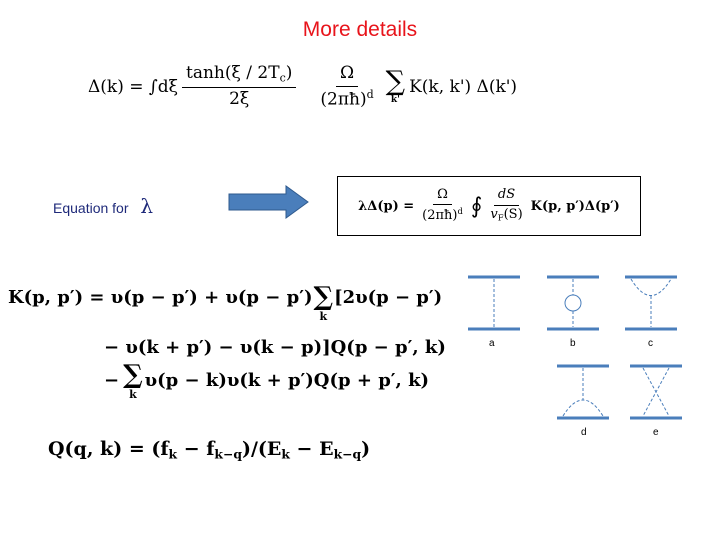 The image size is (720, 540). What do you see at coordinates (133, 86) in the screenshot?
I see `gap-equation-lhs: Δ(k) = ∫dξ` at bounding box center [133, 86].